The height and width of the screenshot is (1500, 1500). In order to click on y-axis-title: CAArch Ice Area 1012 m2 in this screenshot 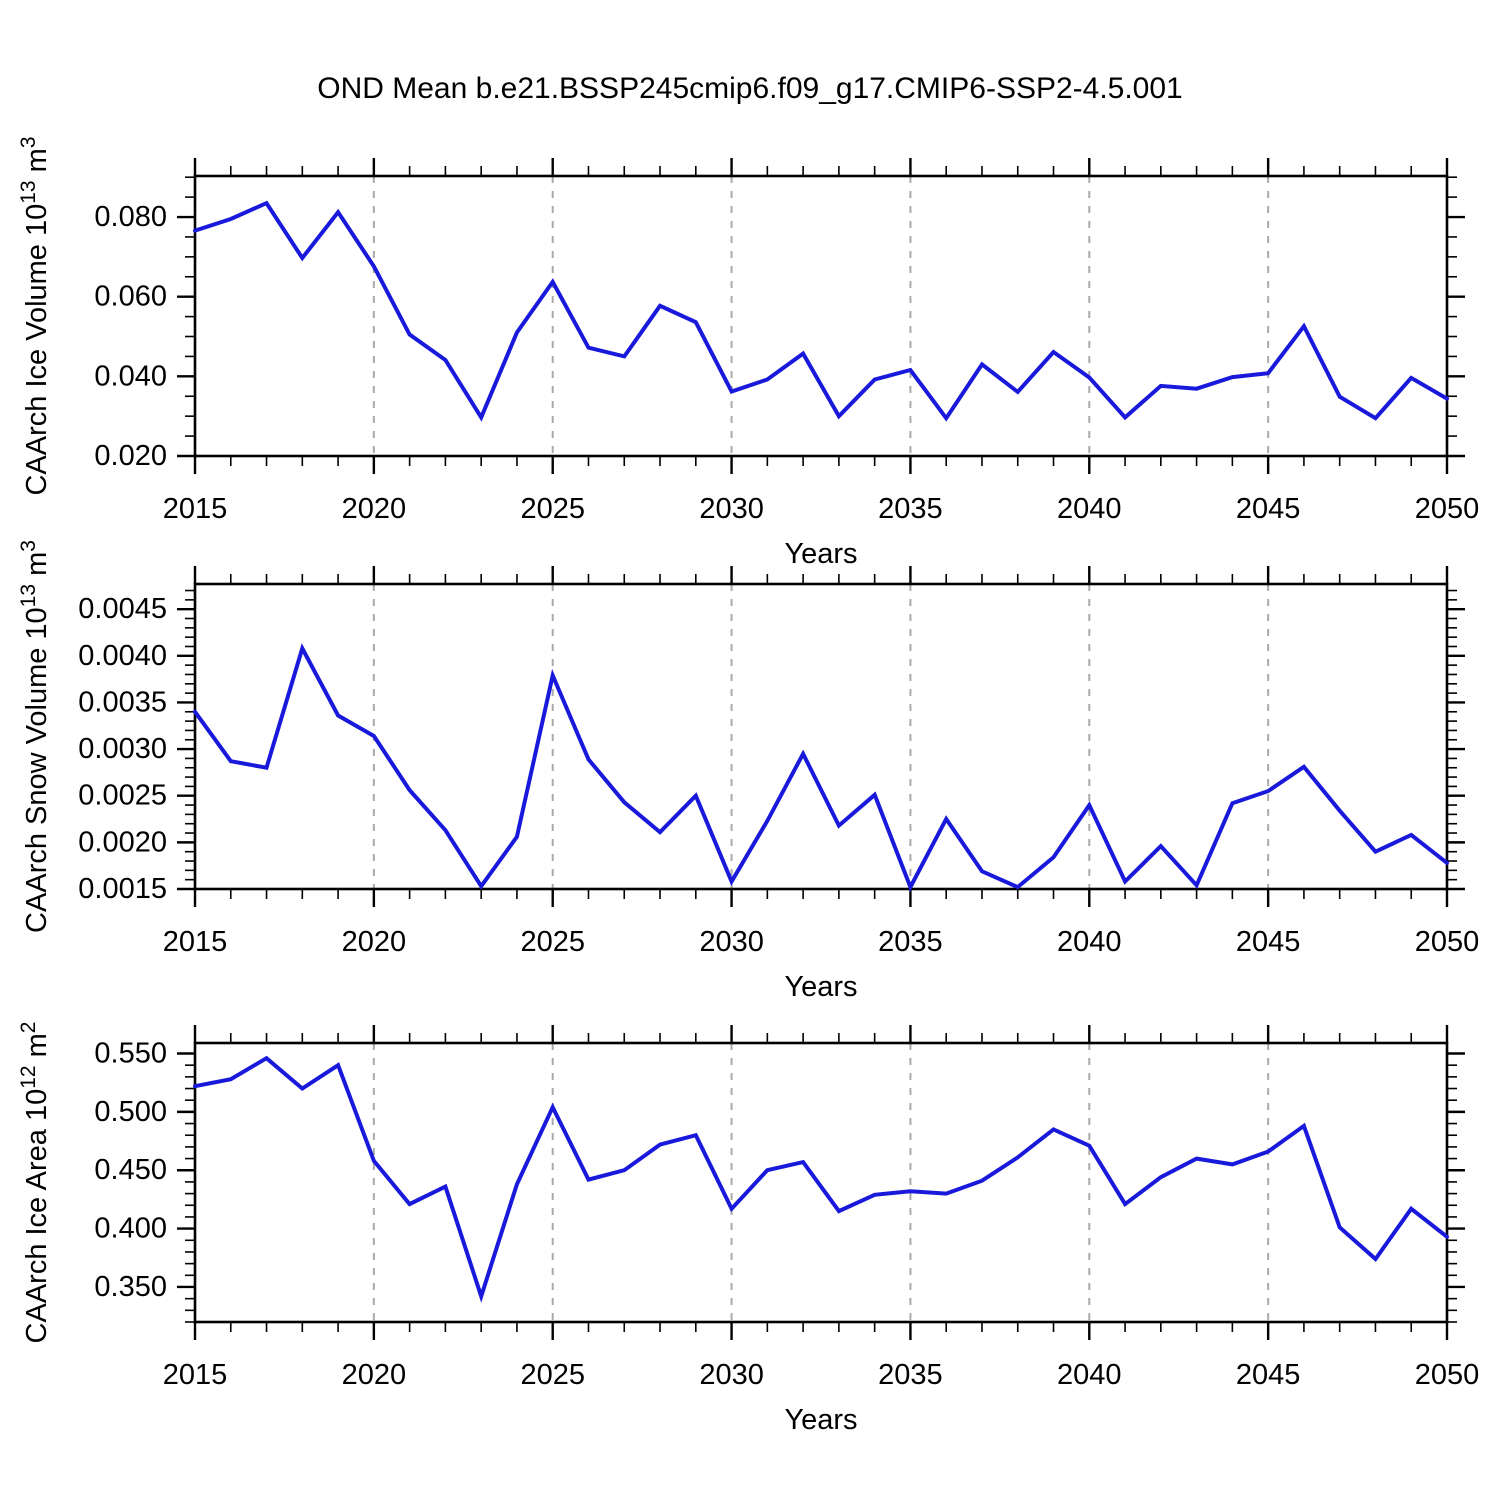, I will do `click(35, 1183)`.